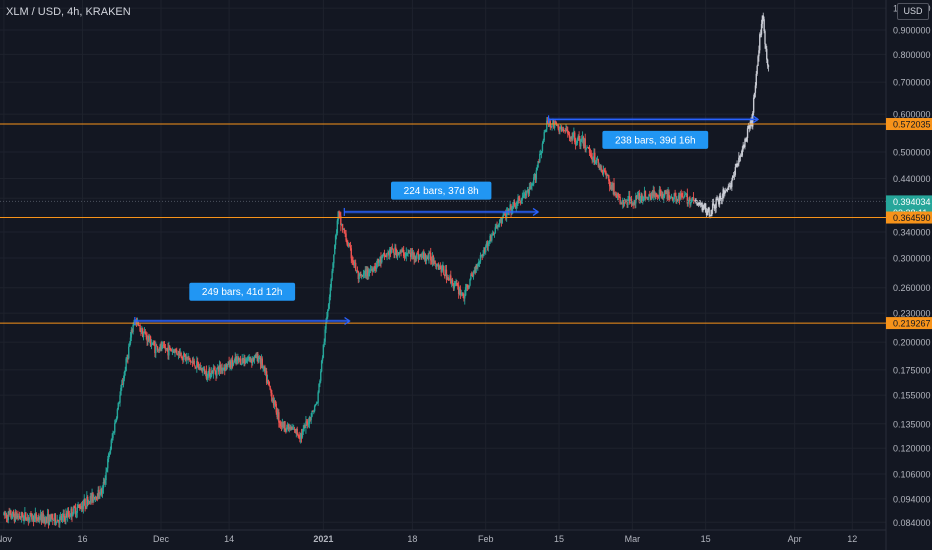 The width and height of the screenshot is (932, 550). What do you see at coordinates (441, 191) in the screenshot?
I see `range-label: 224 bars, 37d 8h` at bounding box center [441, 191].